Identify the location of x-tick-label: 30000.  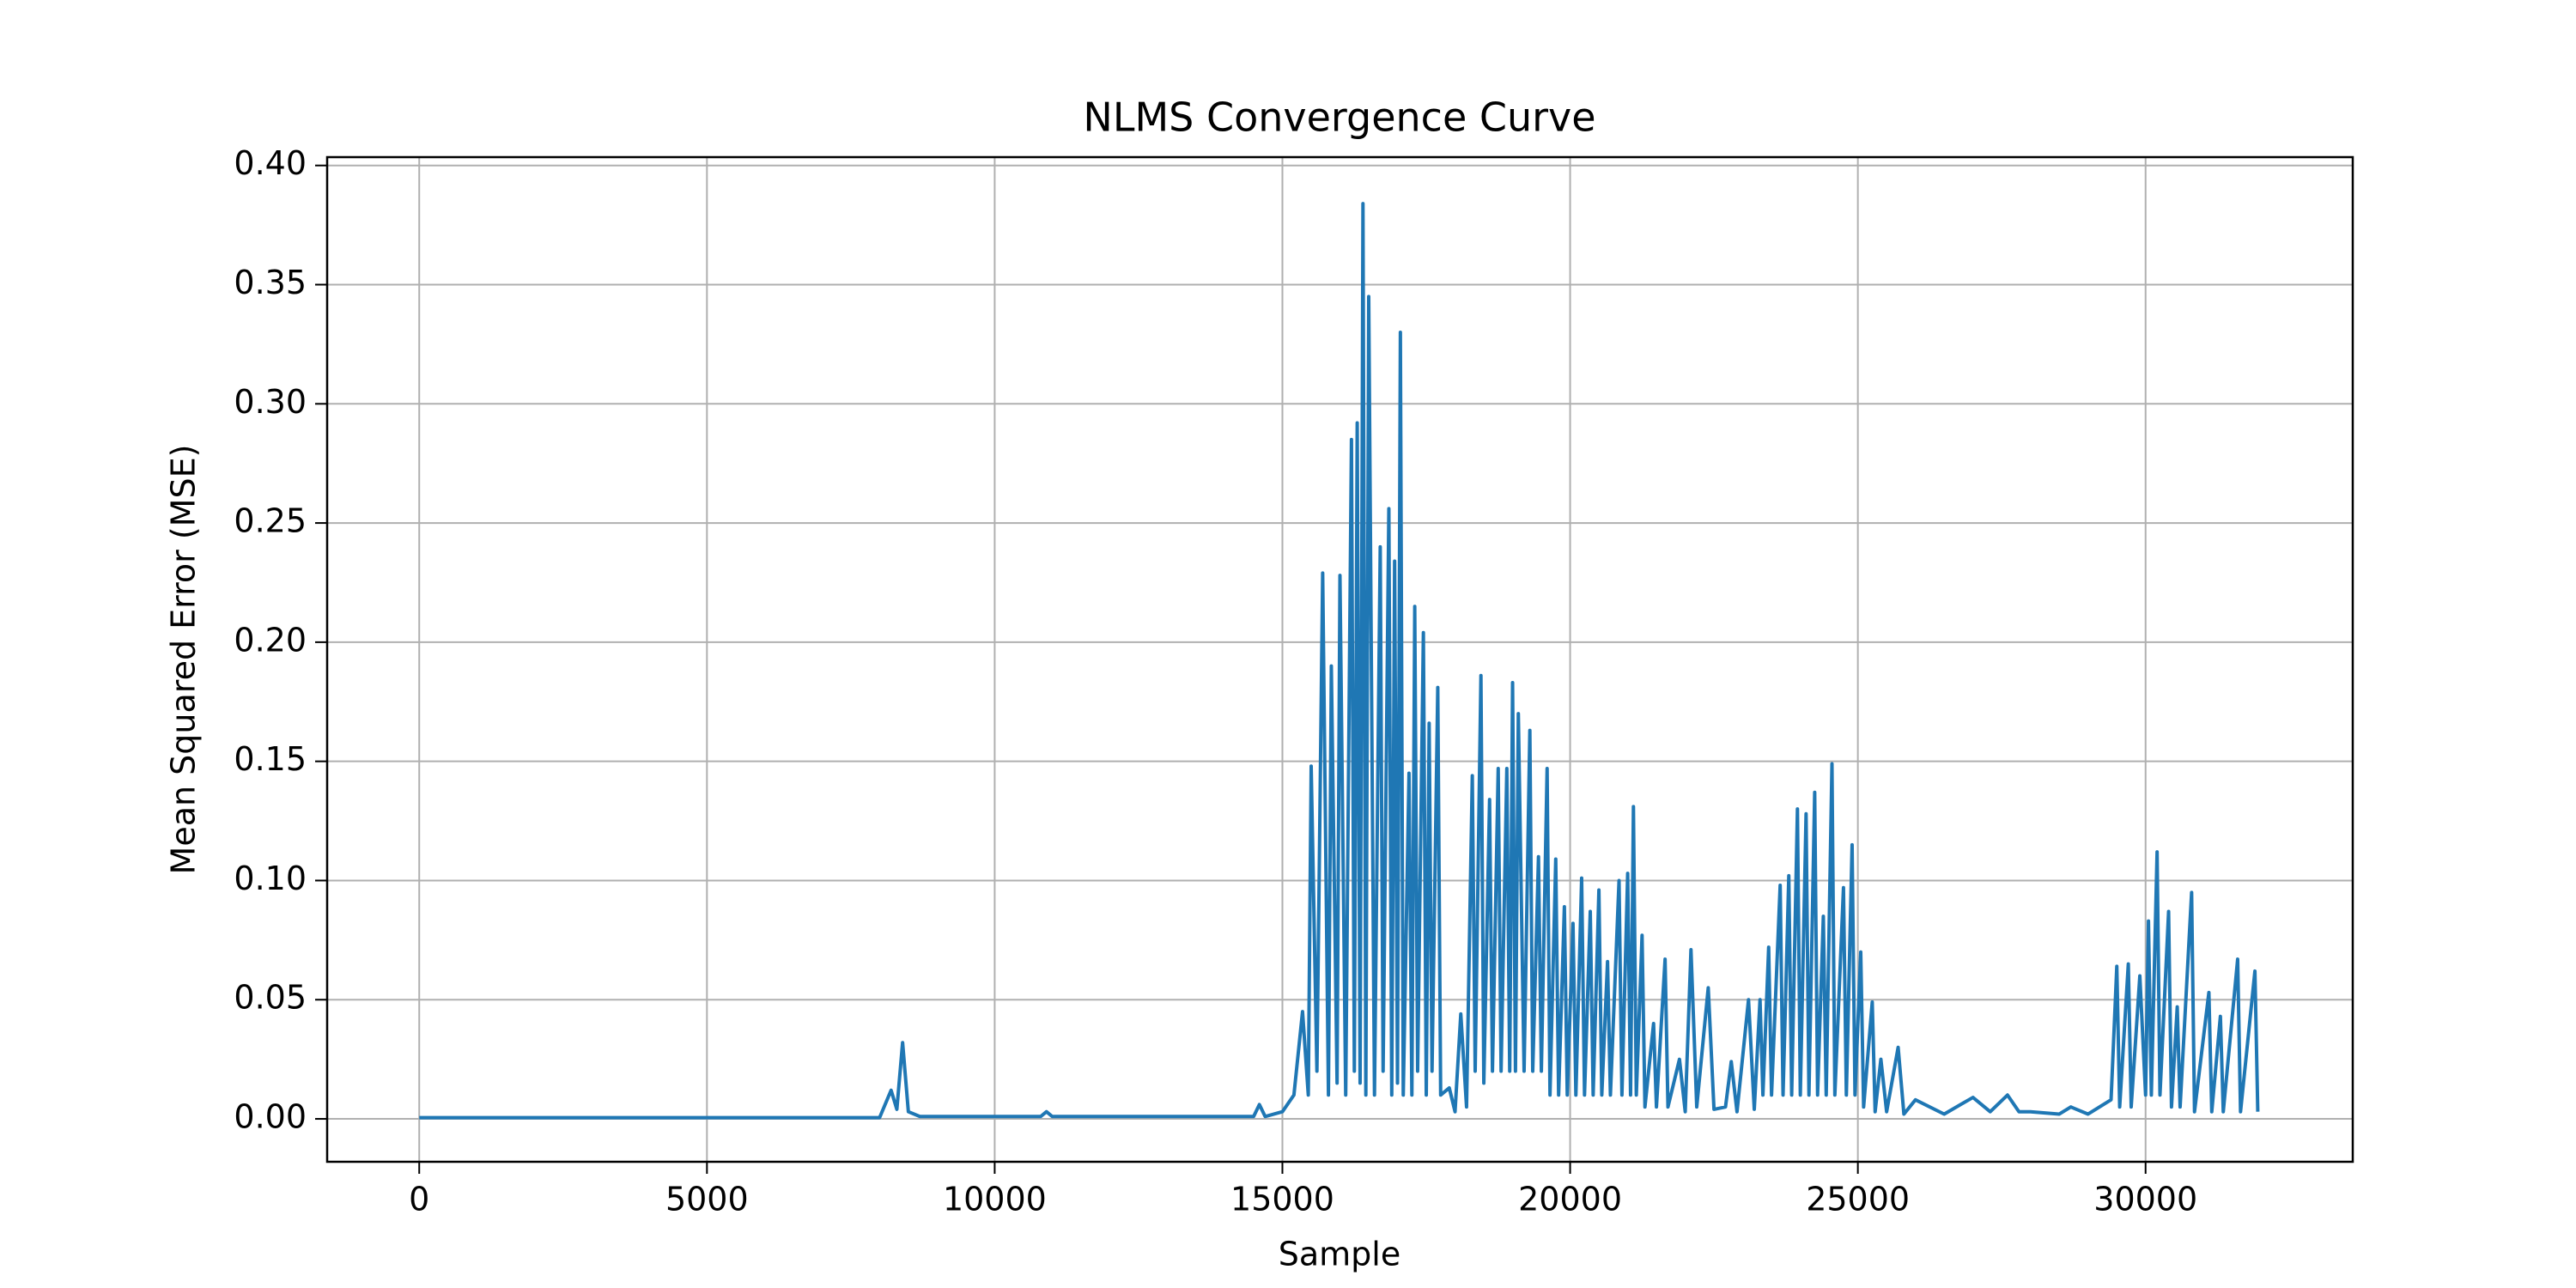
(2145, 1199).